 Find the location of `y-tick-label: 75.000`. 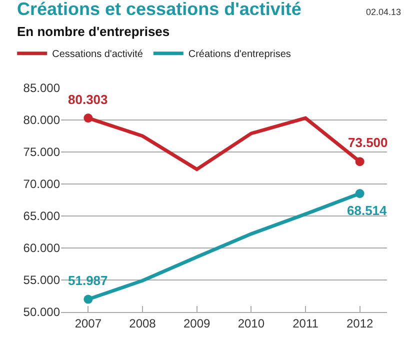

y-tick-label: 75.000 is located at coordinates (41, 152).